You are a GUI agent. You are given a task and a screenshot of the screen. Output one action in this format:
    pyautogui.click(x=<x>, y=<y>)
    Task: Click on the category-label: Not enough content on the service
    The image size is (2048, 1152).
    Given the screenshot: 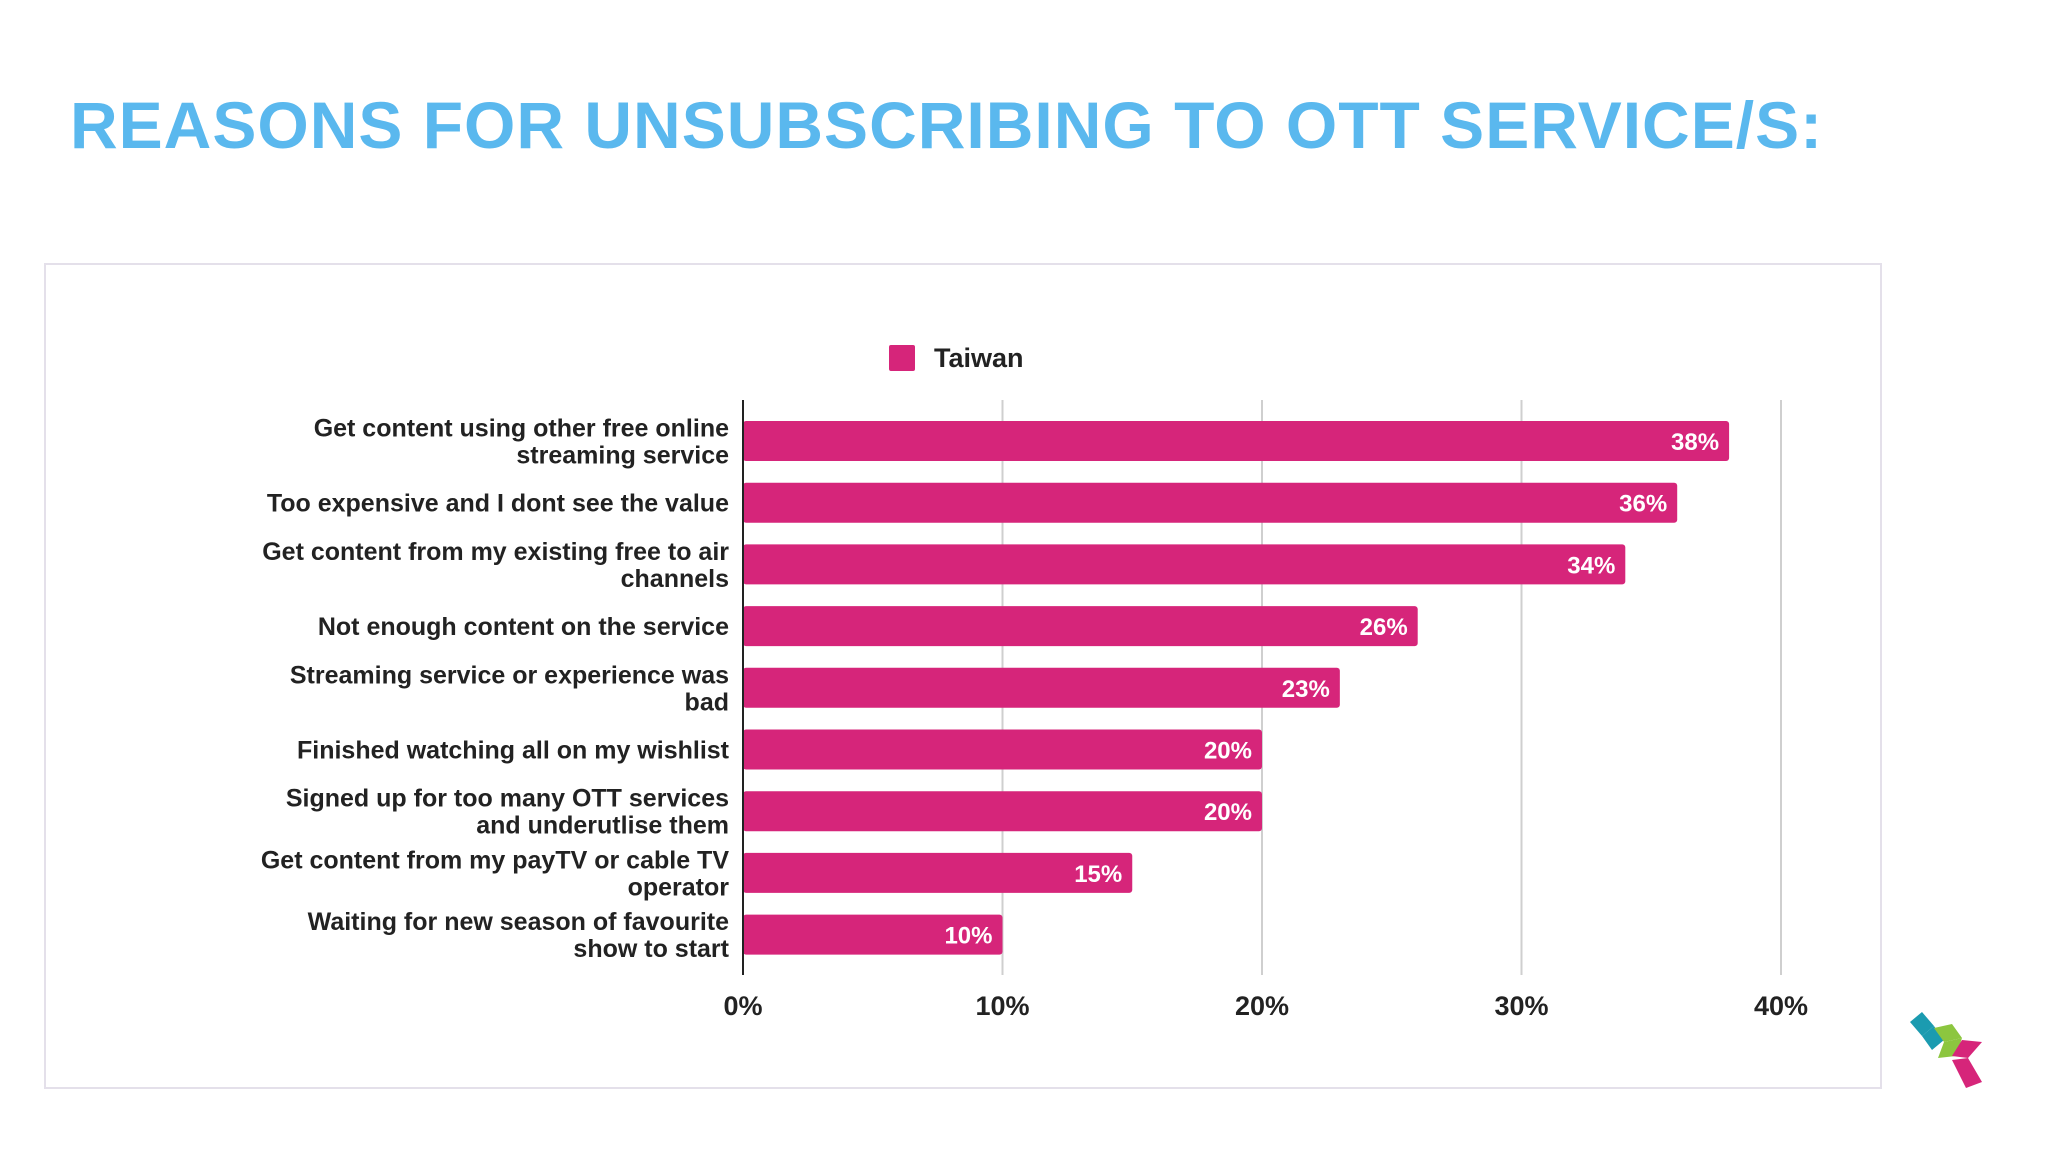 What is the action you would take?
    pyautogui.click(x=523, y=627)
    